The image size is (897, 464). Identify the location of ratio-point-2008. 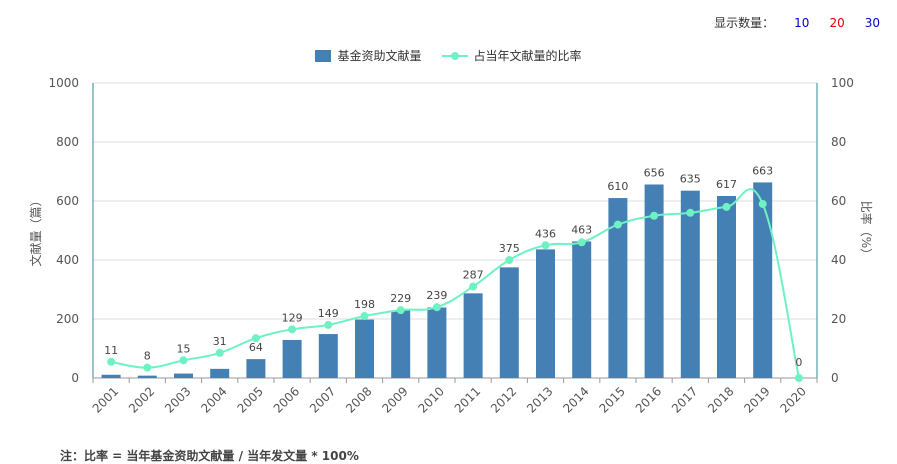
(364, 316).